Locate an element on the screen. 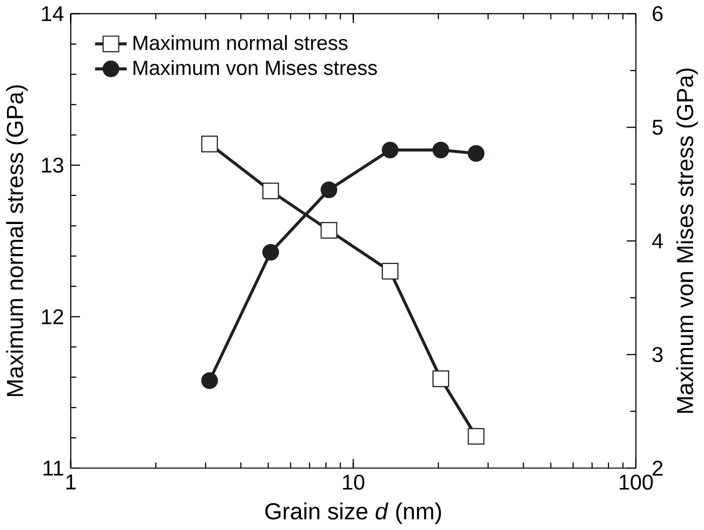  y-tick-label: 12 is located at coordinates (53, 316).